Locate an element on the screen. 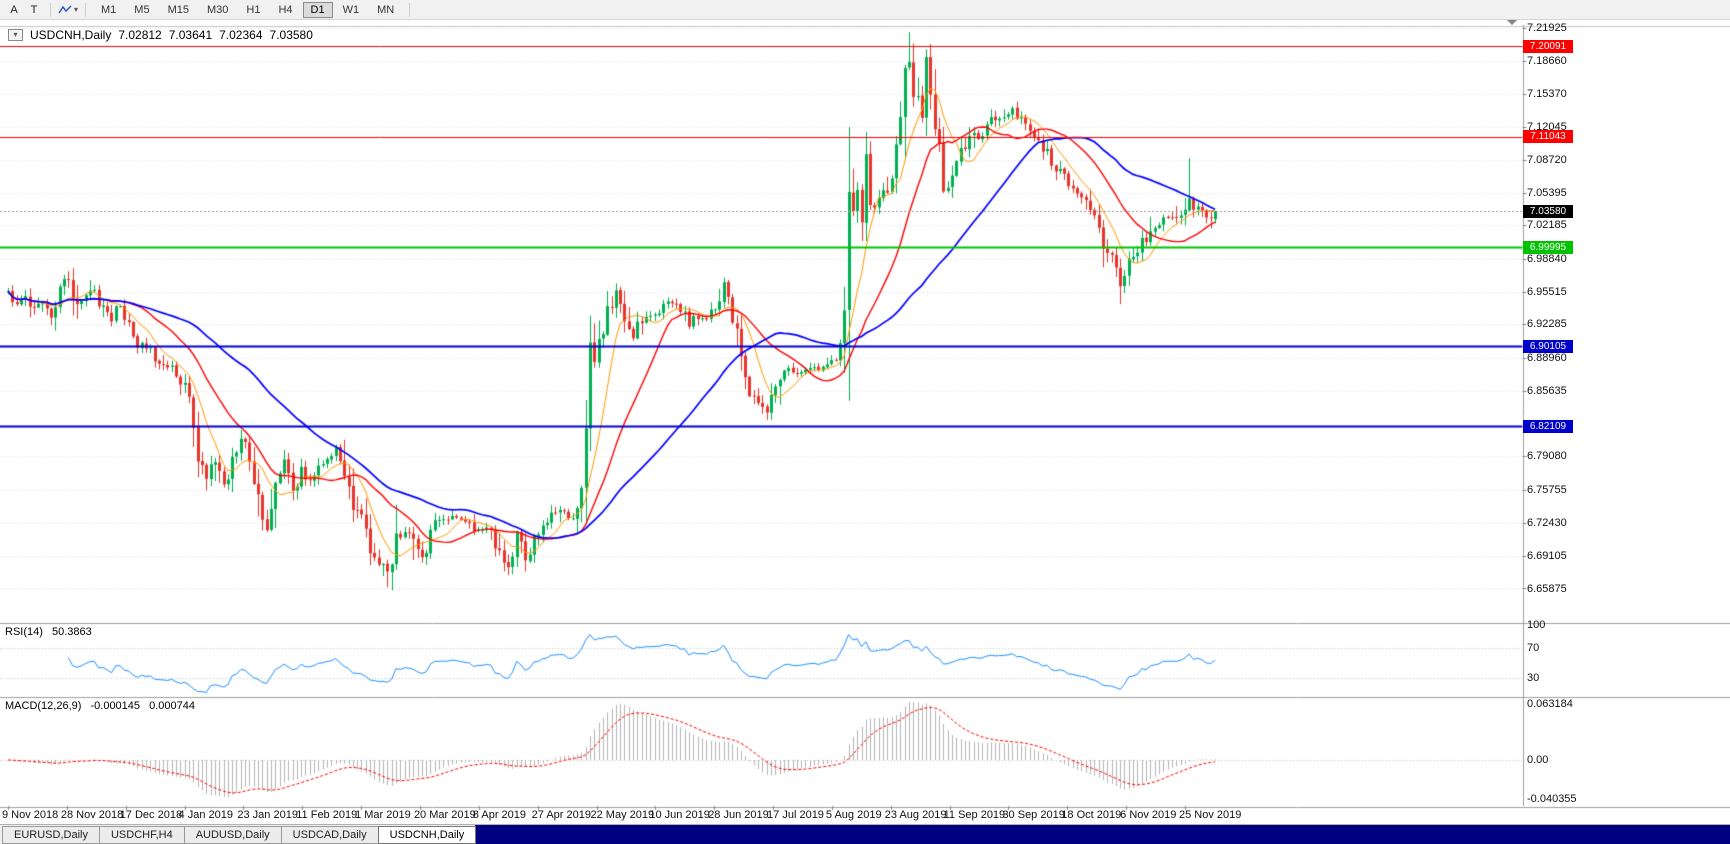  date-axis-label: 10 Jun 2019 is located at coordinates (679, 815).